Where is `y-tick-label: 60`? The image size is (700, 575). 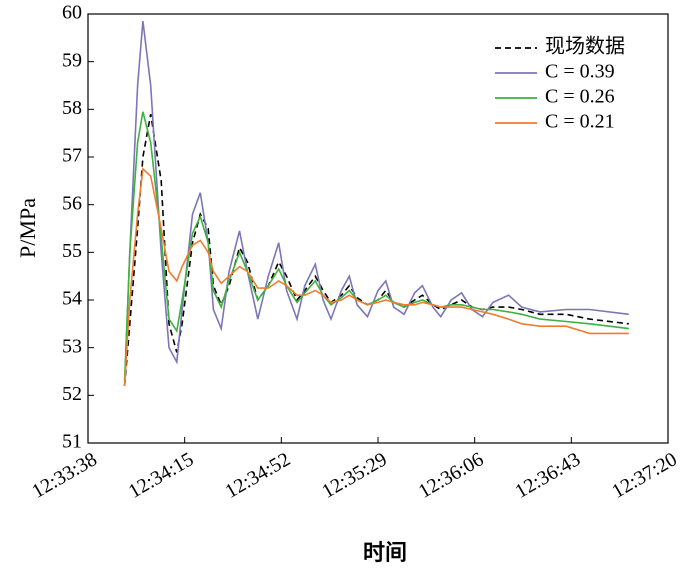
y-tick-label: 60 is located at coordinates (72, 13).